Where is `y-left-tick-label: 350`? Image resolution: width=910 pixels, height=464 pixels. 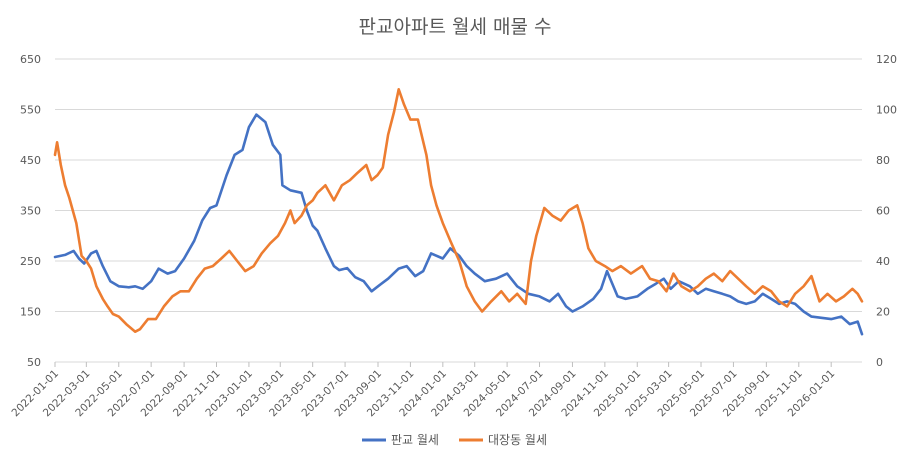 y-left-tick-label: 350 is located at coordinates (30, 211).